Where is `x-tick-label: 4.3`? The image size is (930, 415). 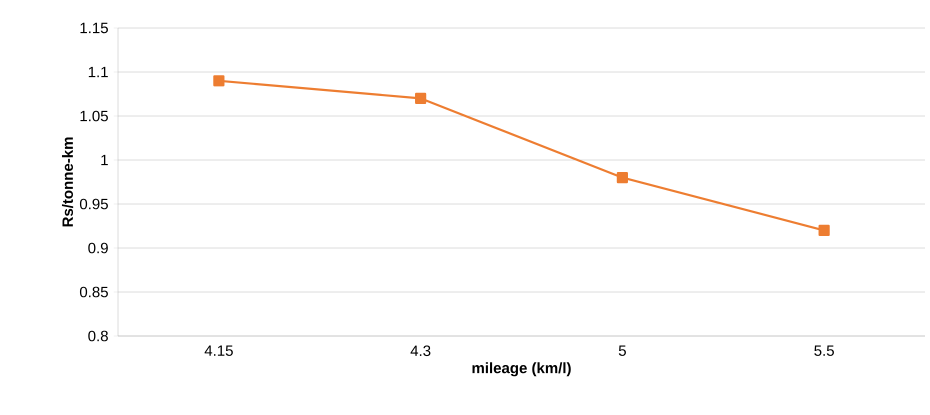
x-tick-label: 4.3 is located at coordinates (420, 350).